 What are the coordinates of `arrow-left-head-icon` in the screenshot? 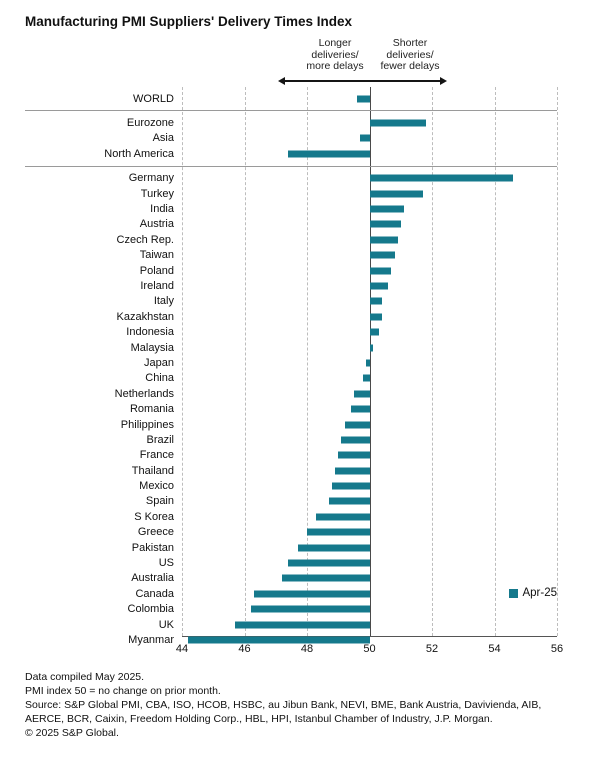 It's located at (281, 81).